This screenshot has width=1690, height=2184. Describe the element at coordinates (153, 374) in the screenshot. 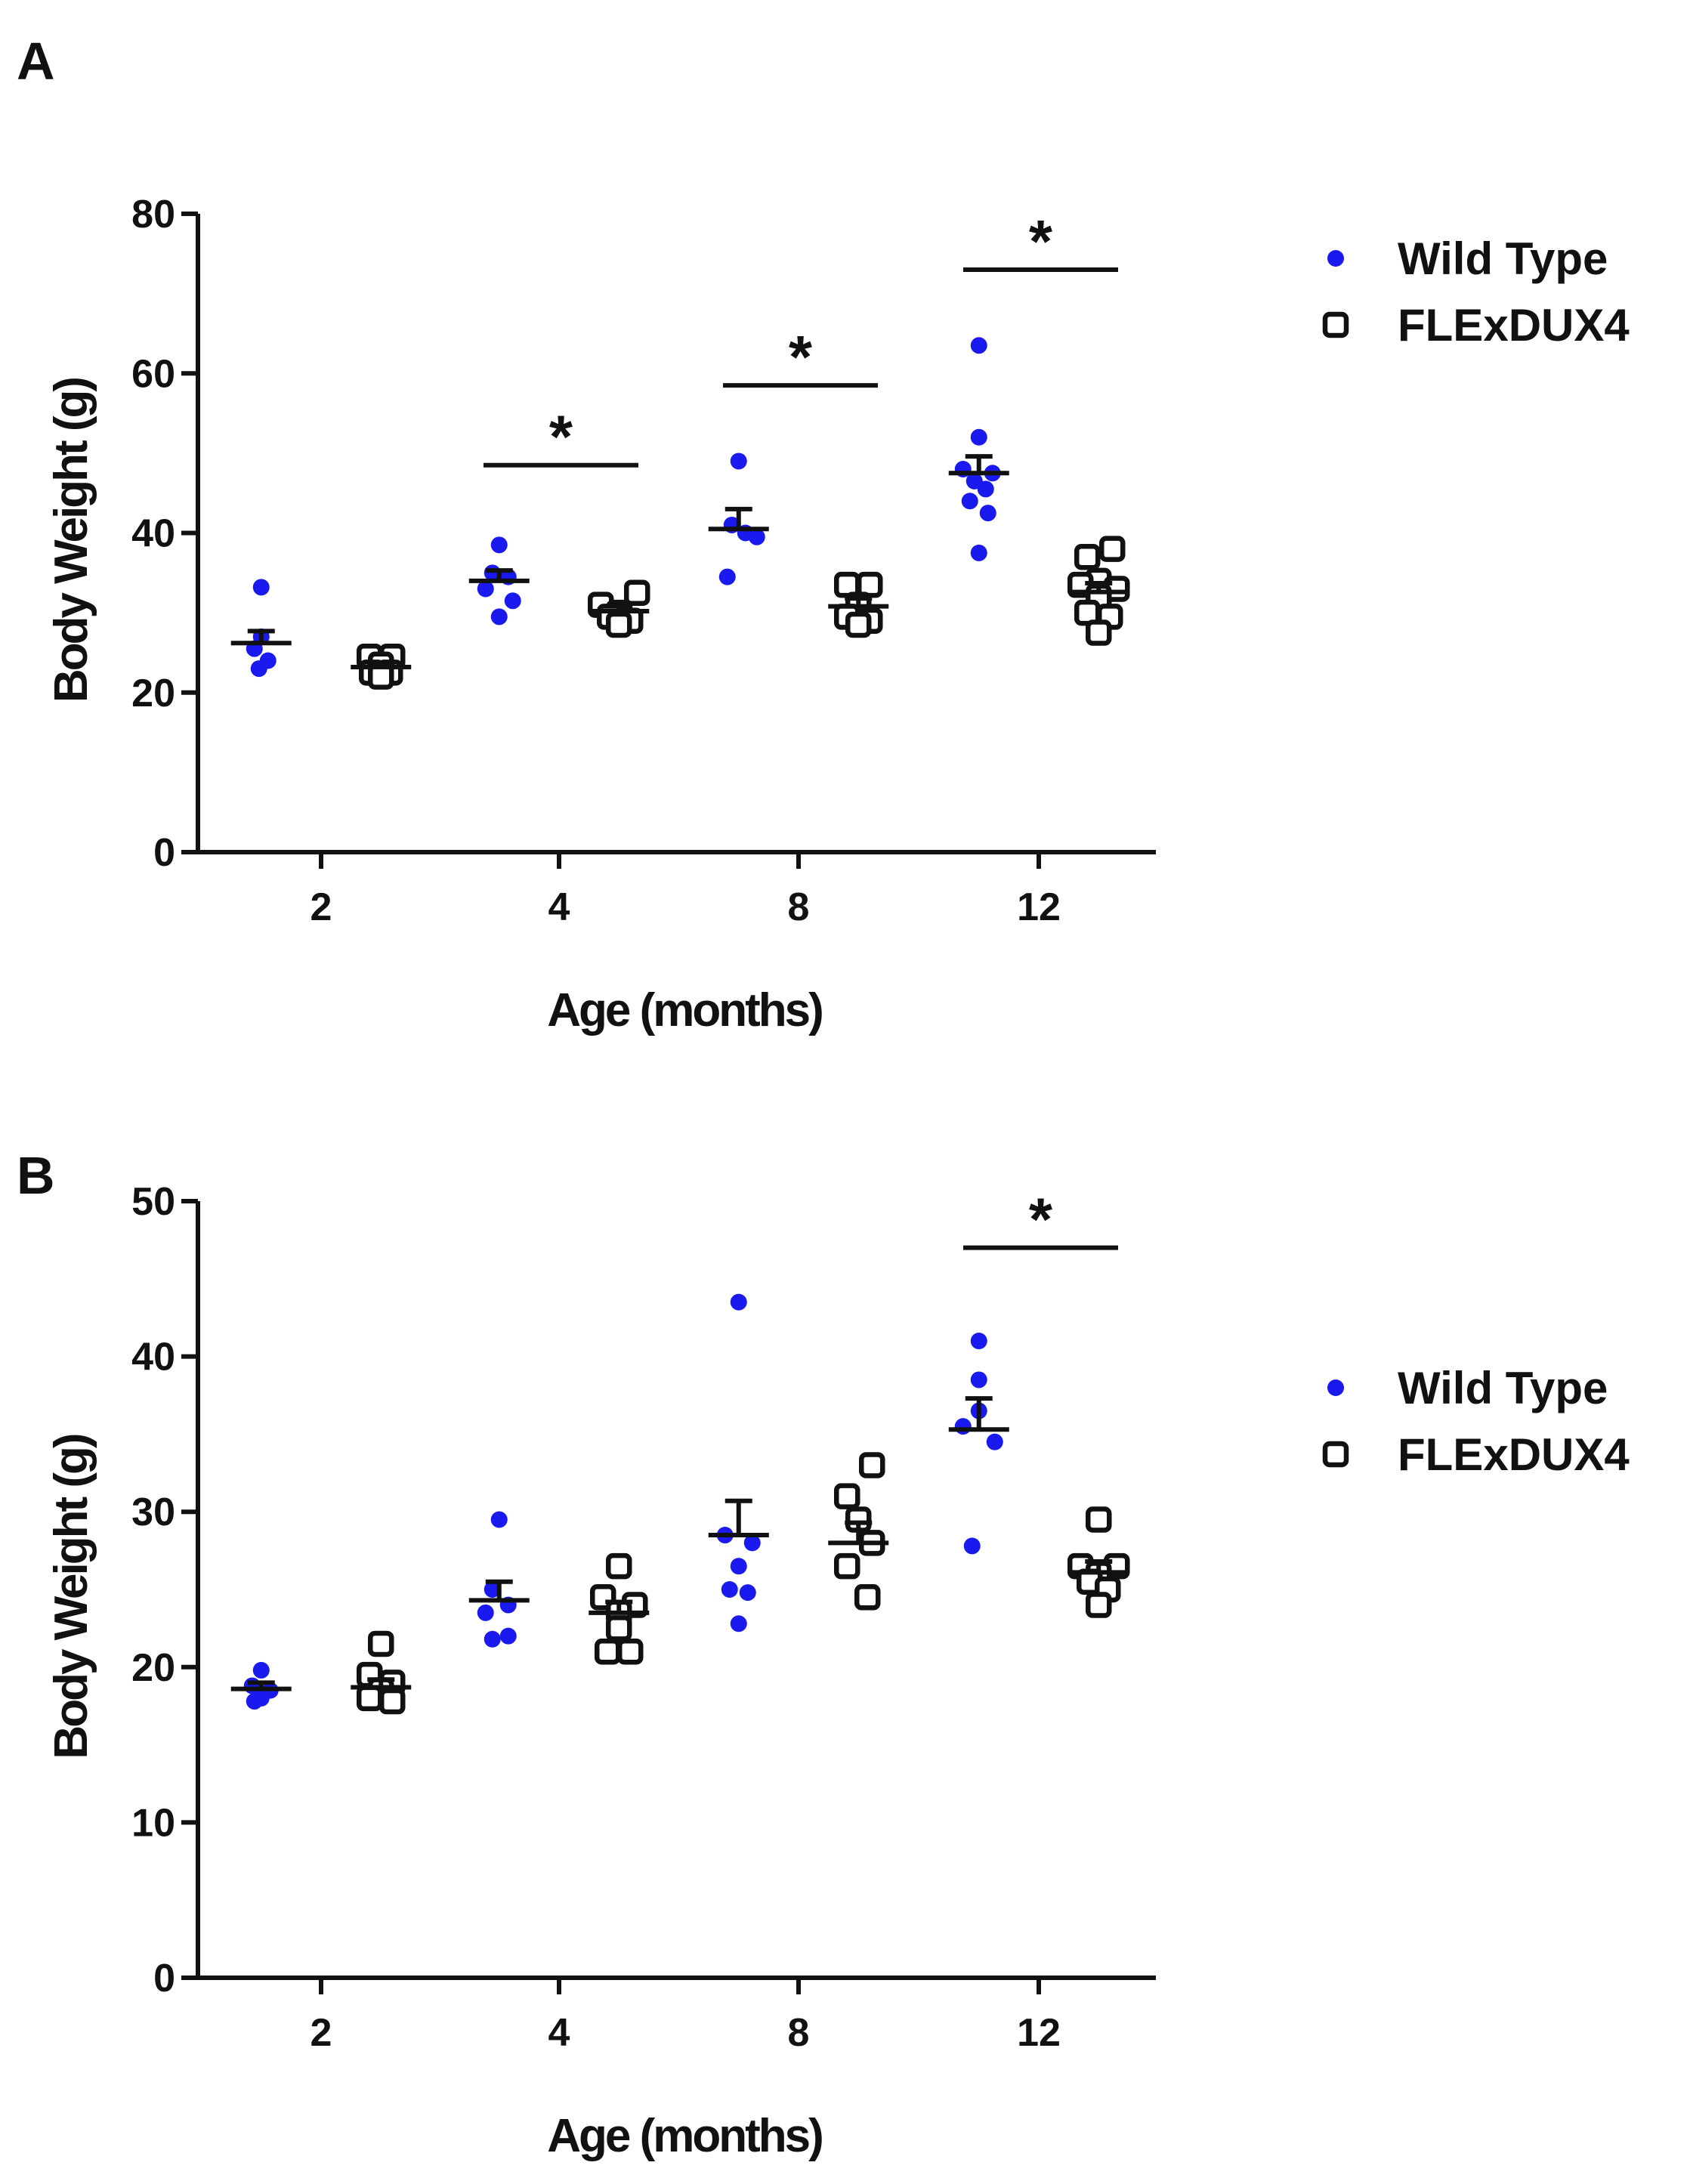

I see `y-tick-label: 60` at that location.